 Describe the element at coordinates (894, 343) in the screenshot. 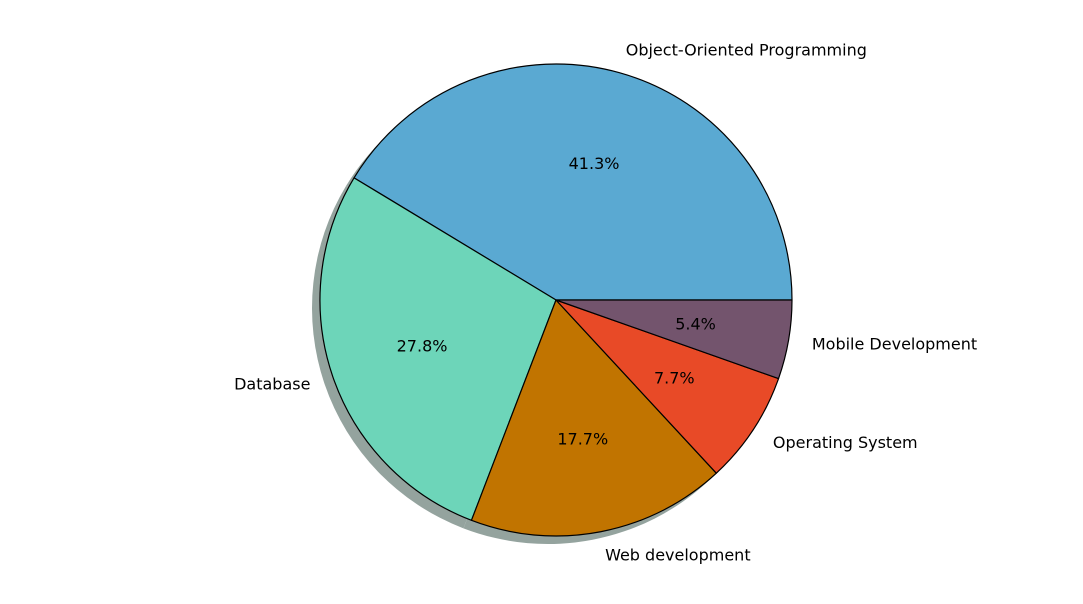

I see `category-label-mobile-development: Mobile Development` at that location.